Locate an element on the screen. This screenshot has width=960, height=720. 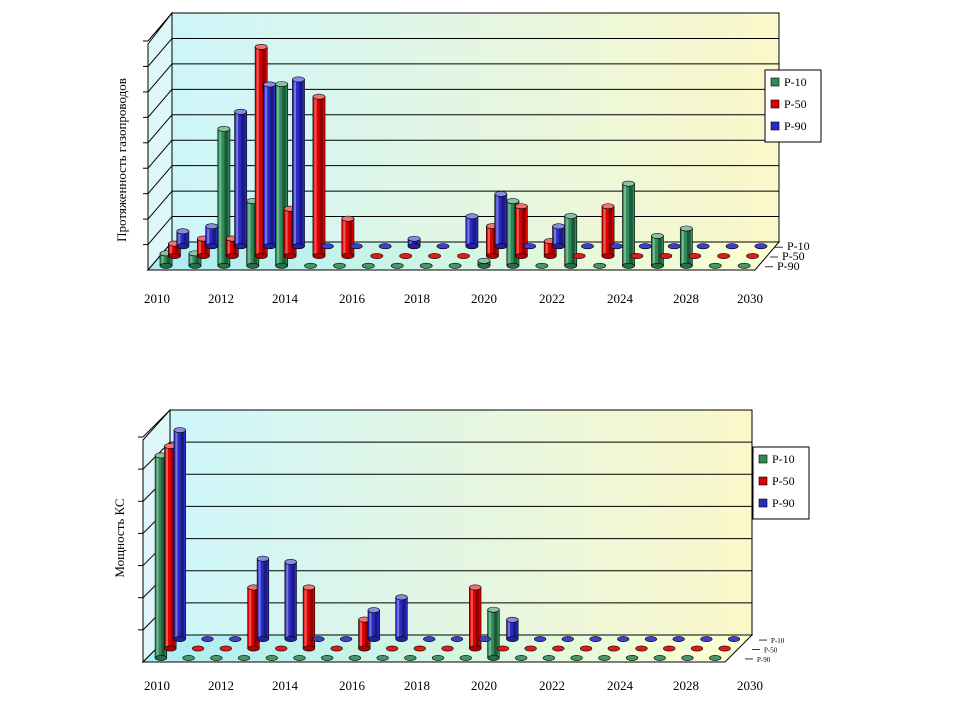
bar-P-10-2015 is located at coordinates (299, 658).